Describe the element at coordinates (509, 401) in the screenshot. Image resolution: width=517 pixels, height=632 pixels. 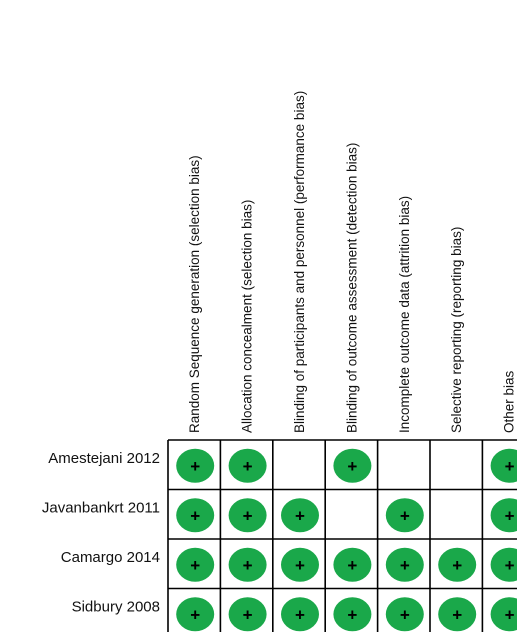
I see `domain-header: Other bias` at that location.